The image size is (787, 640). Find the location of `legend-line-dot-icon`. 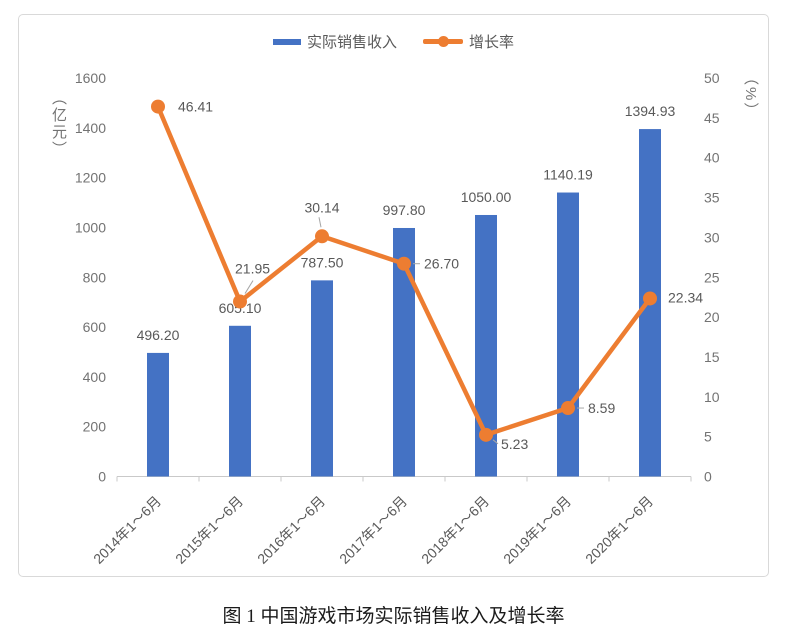

legend-line-dot-icon is located at coordinates (443, 41).